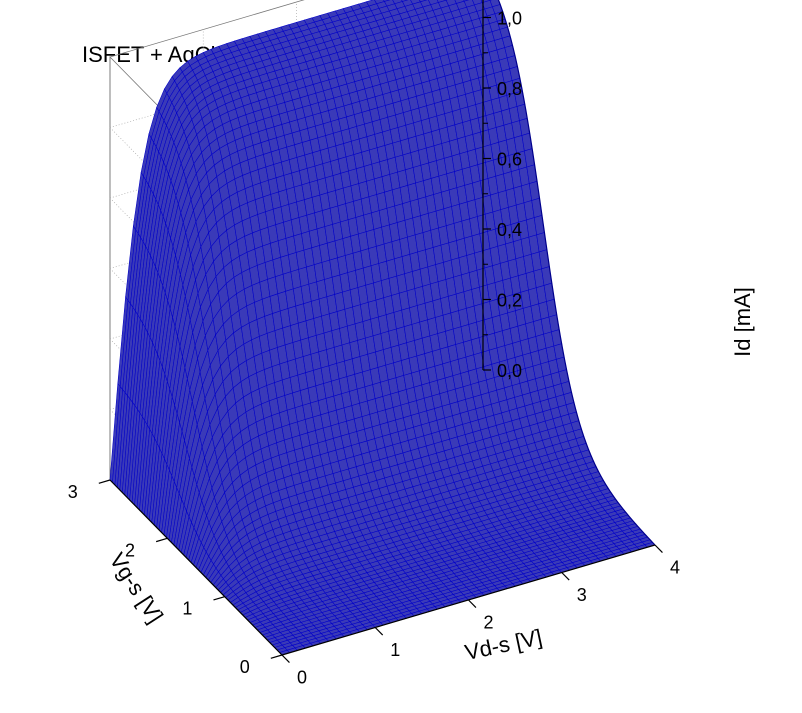 The height and width of the screenshot is (713, 802). Describe the element at coordinates (582, 595) in the screenshot. I see `x-tick-label: 3` at that location.